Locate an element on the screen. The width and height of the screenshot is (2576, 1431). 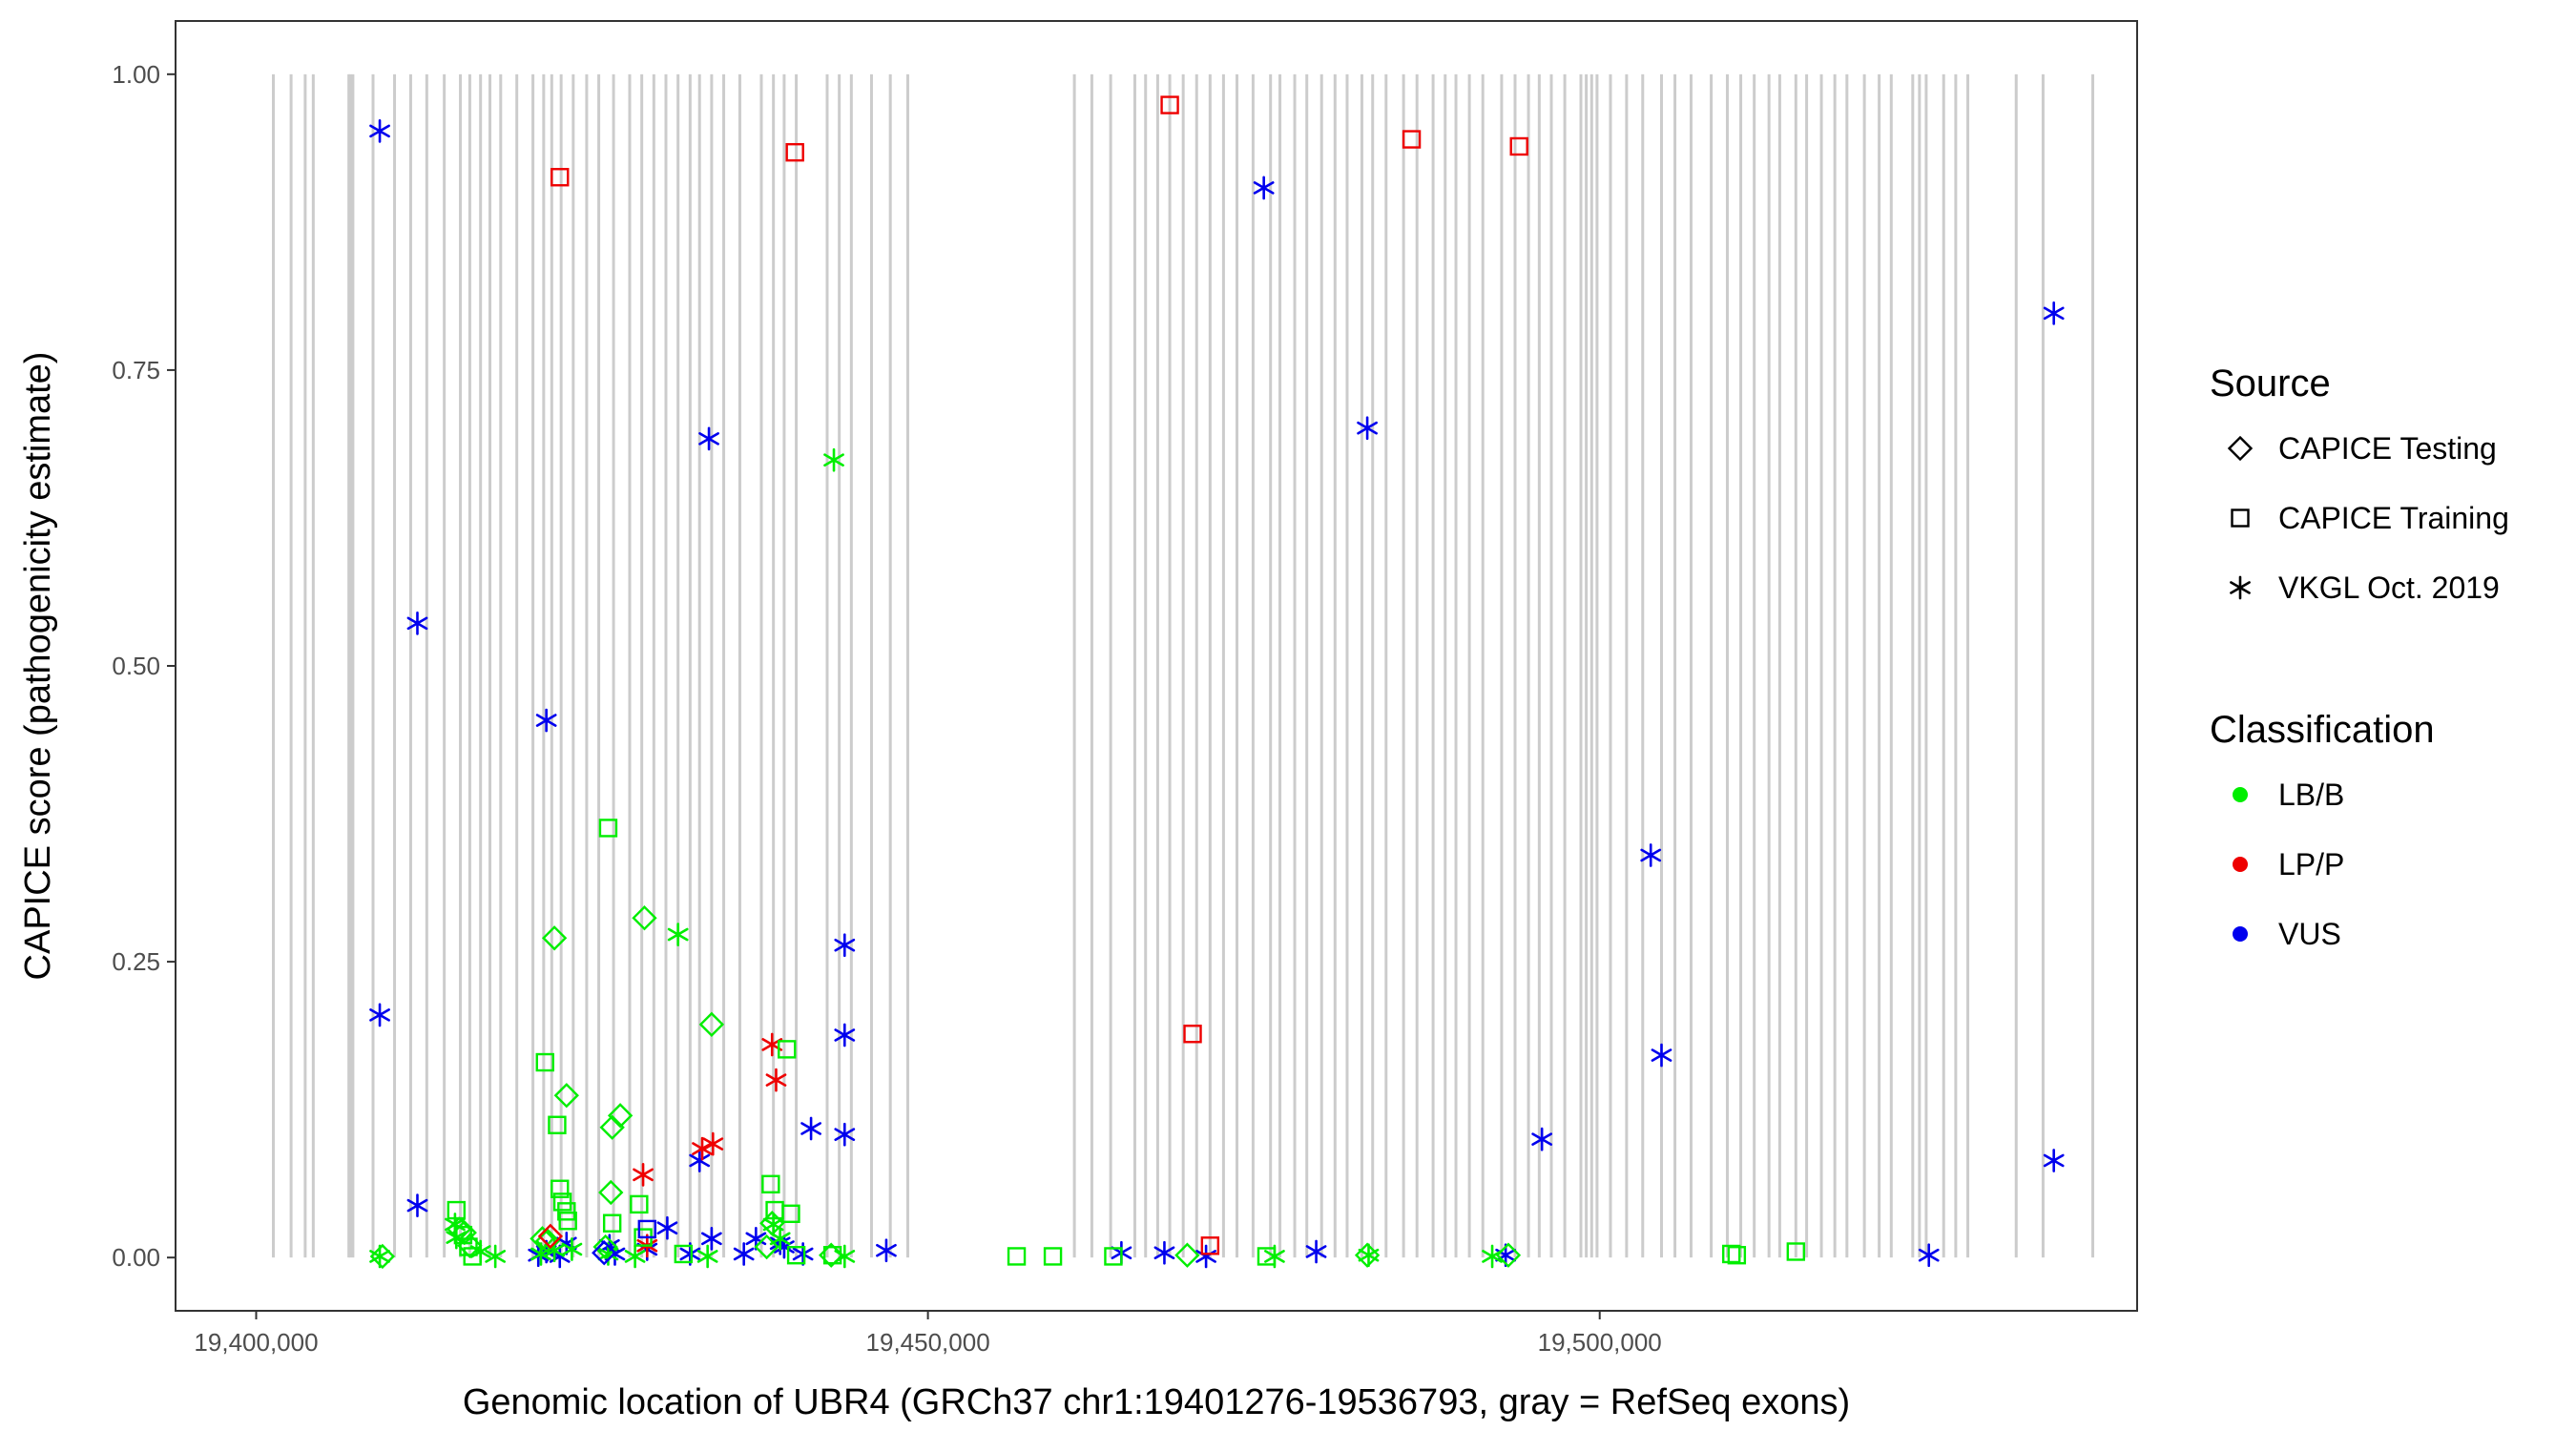
y-tick-label: 0.00 is located at coordinates (136, 1257).